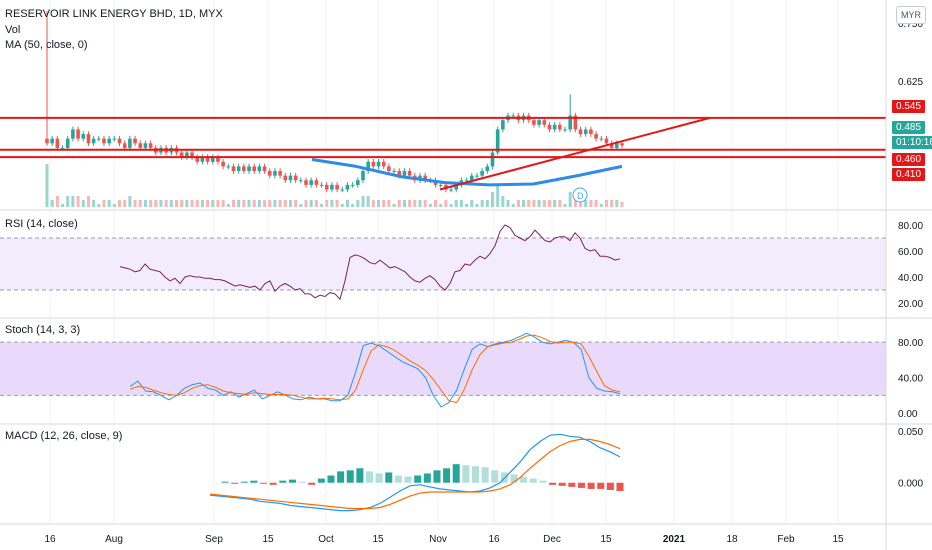 Image resolution: width=932 pixels, height=550 pixels. I want to click on x-axis-label: Sep, so click(214, 539).